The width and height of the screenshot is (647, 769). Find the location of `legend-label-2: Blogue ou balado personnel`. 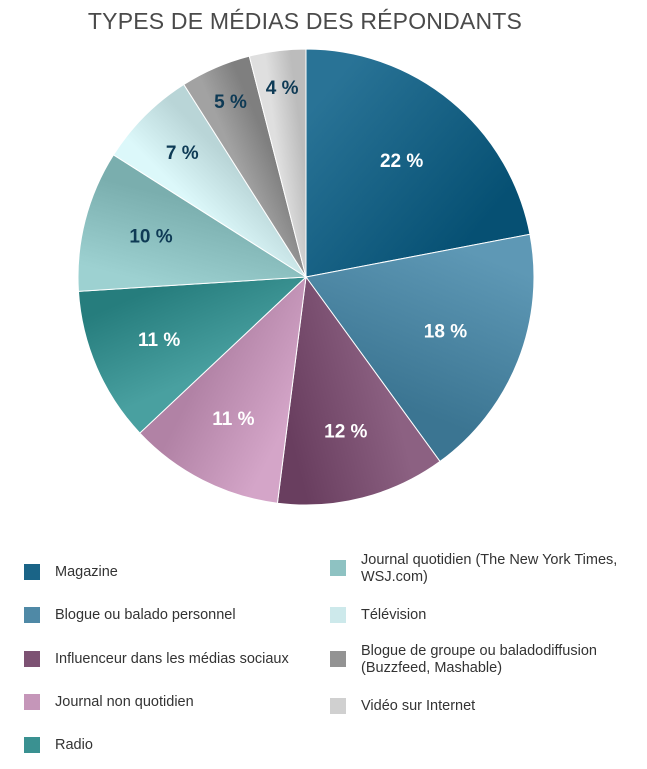

legend-label-2: Blogue ou balado personnel is located at coordinates (145, 615).